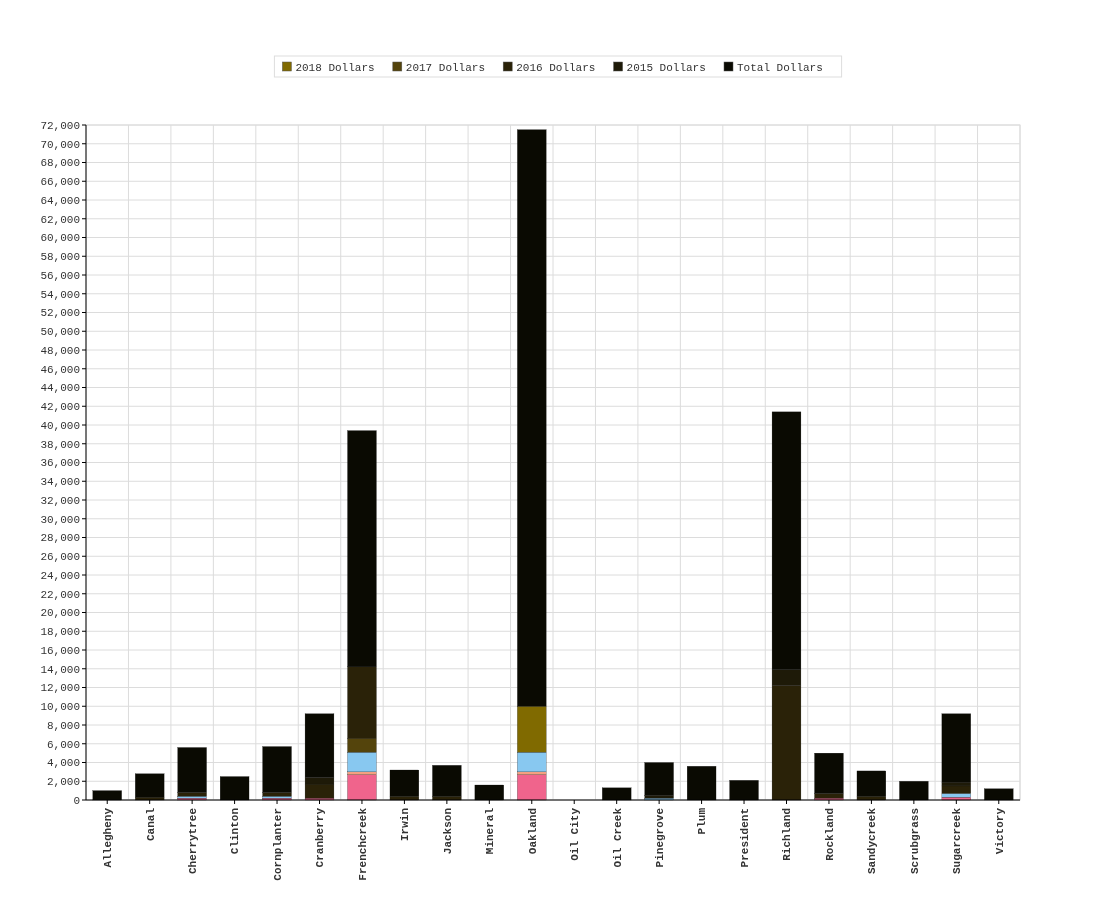 This screenshot has width=1100, height=900. I want to click on x-tick-label: Victory, so click(999, 831).